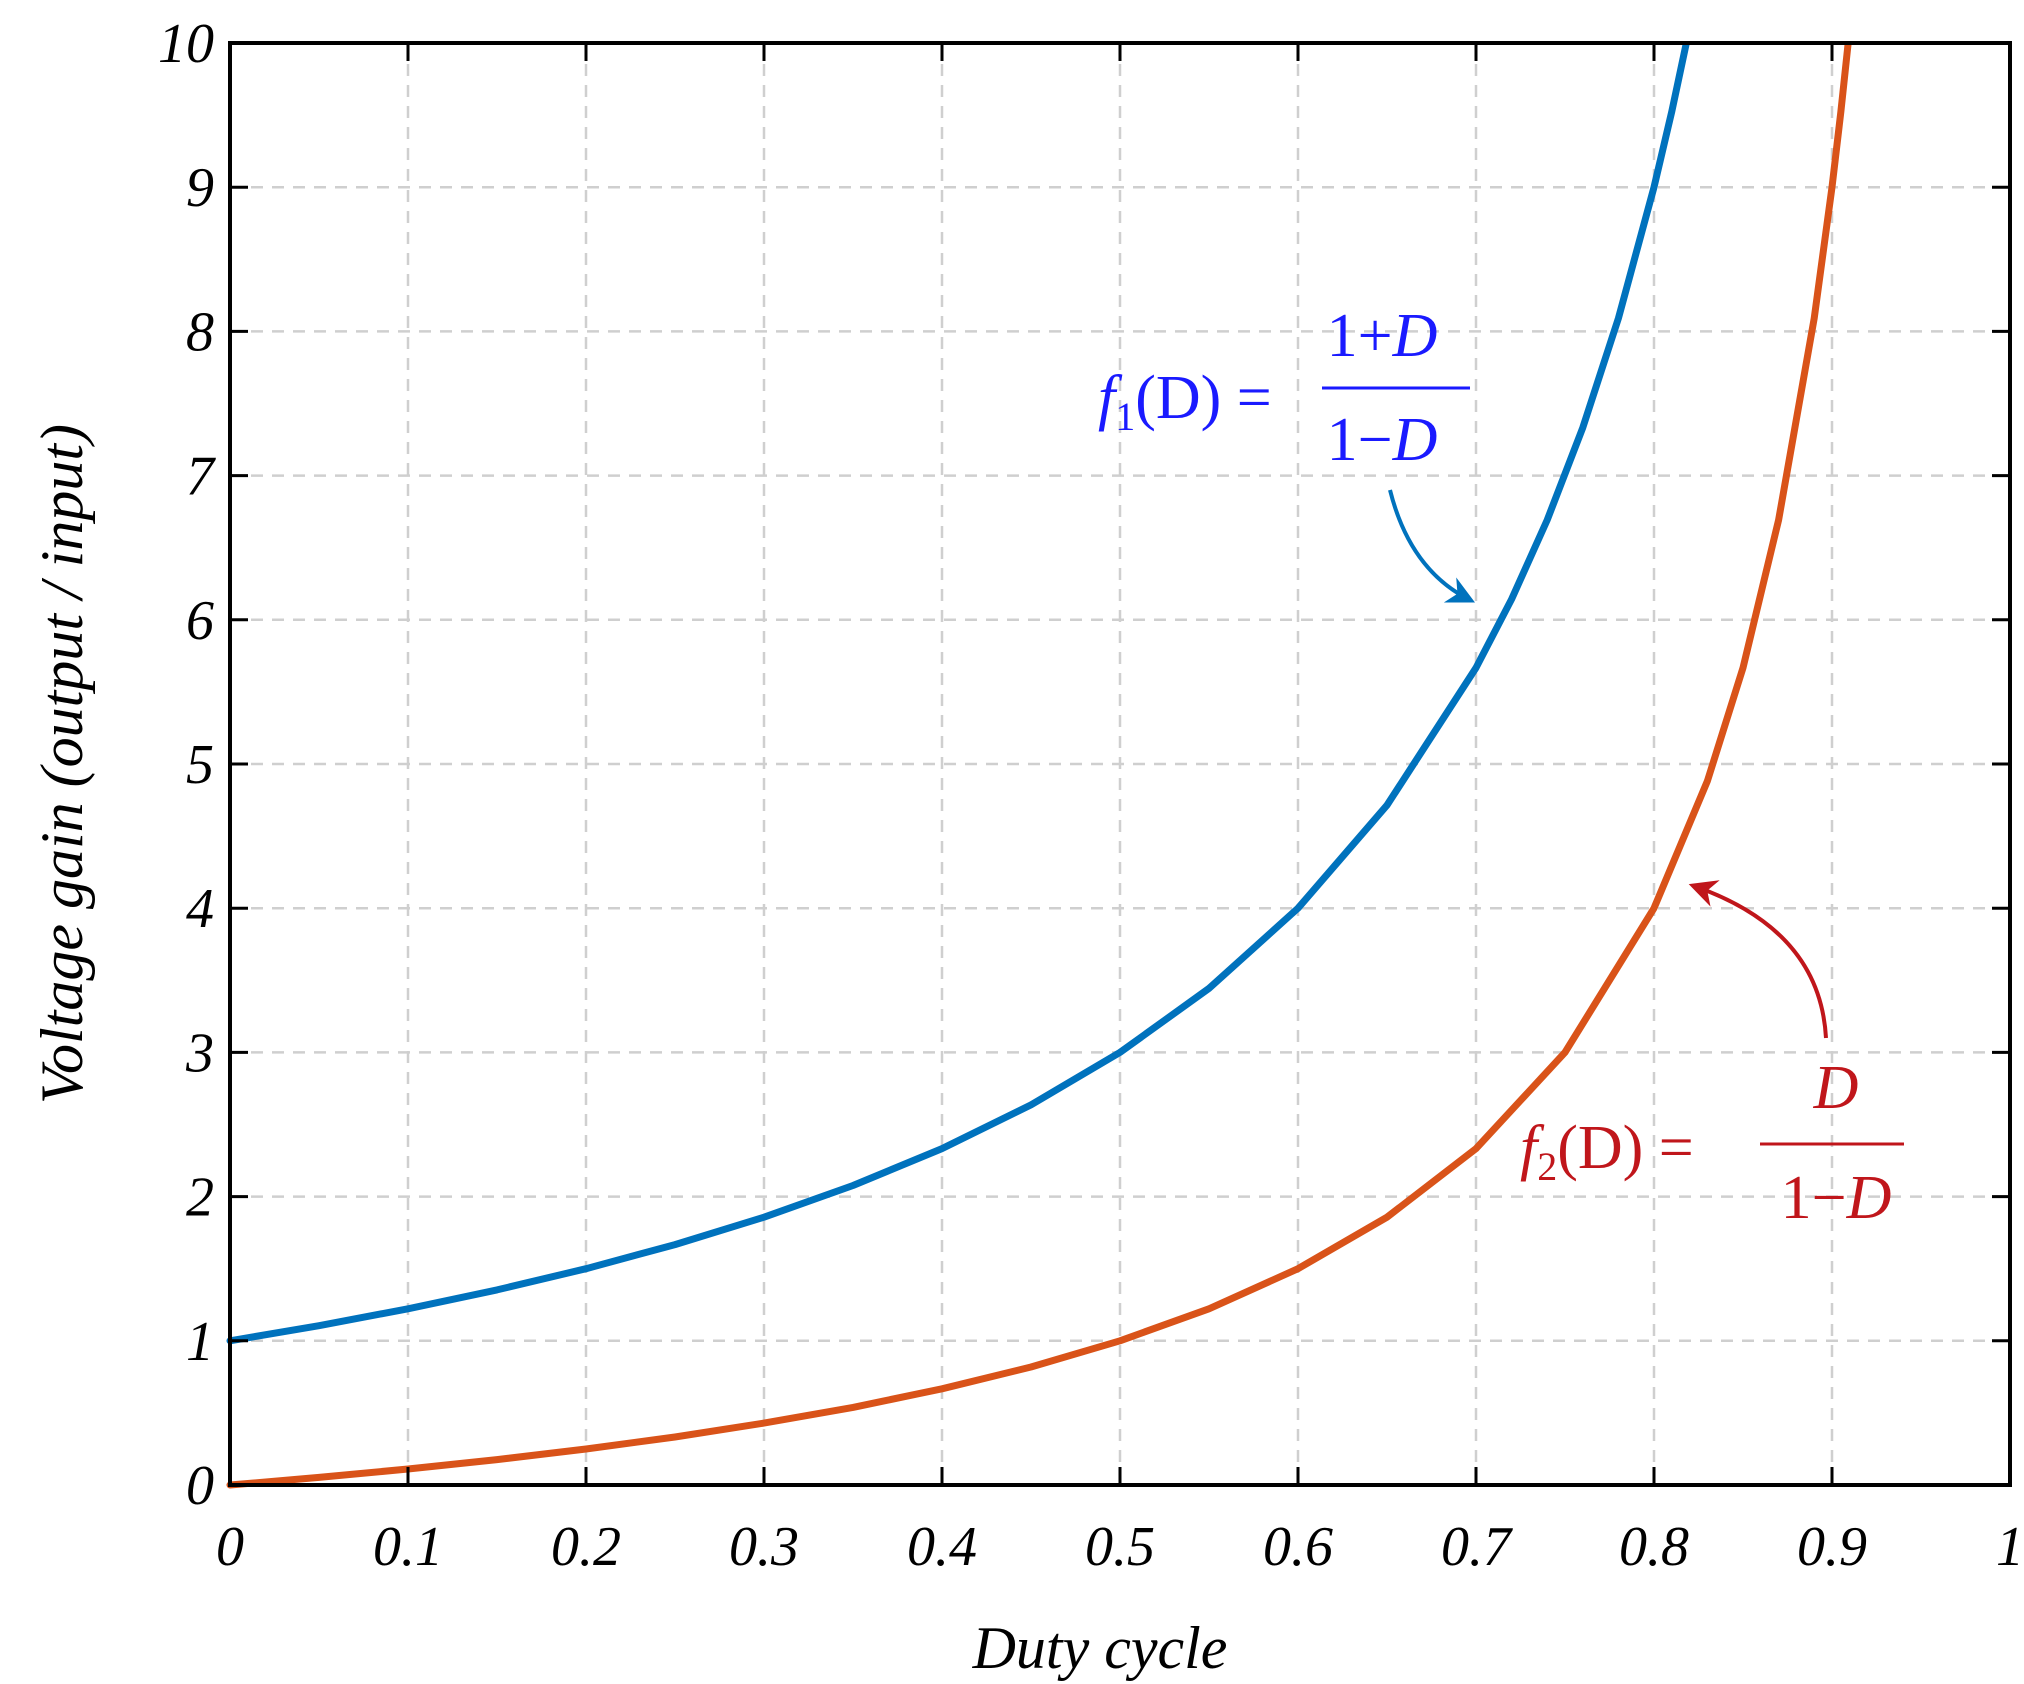  I want to click on y-tick-label: 0, so click(200, 1486).